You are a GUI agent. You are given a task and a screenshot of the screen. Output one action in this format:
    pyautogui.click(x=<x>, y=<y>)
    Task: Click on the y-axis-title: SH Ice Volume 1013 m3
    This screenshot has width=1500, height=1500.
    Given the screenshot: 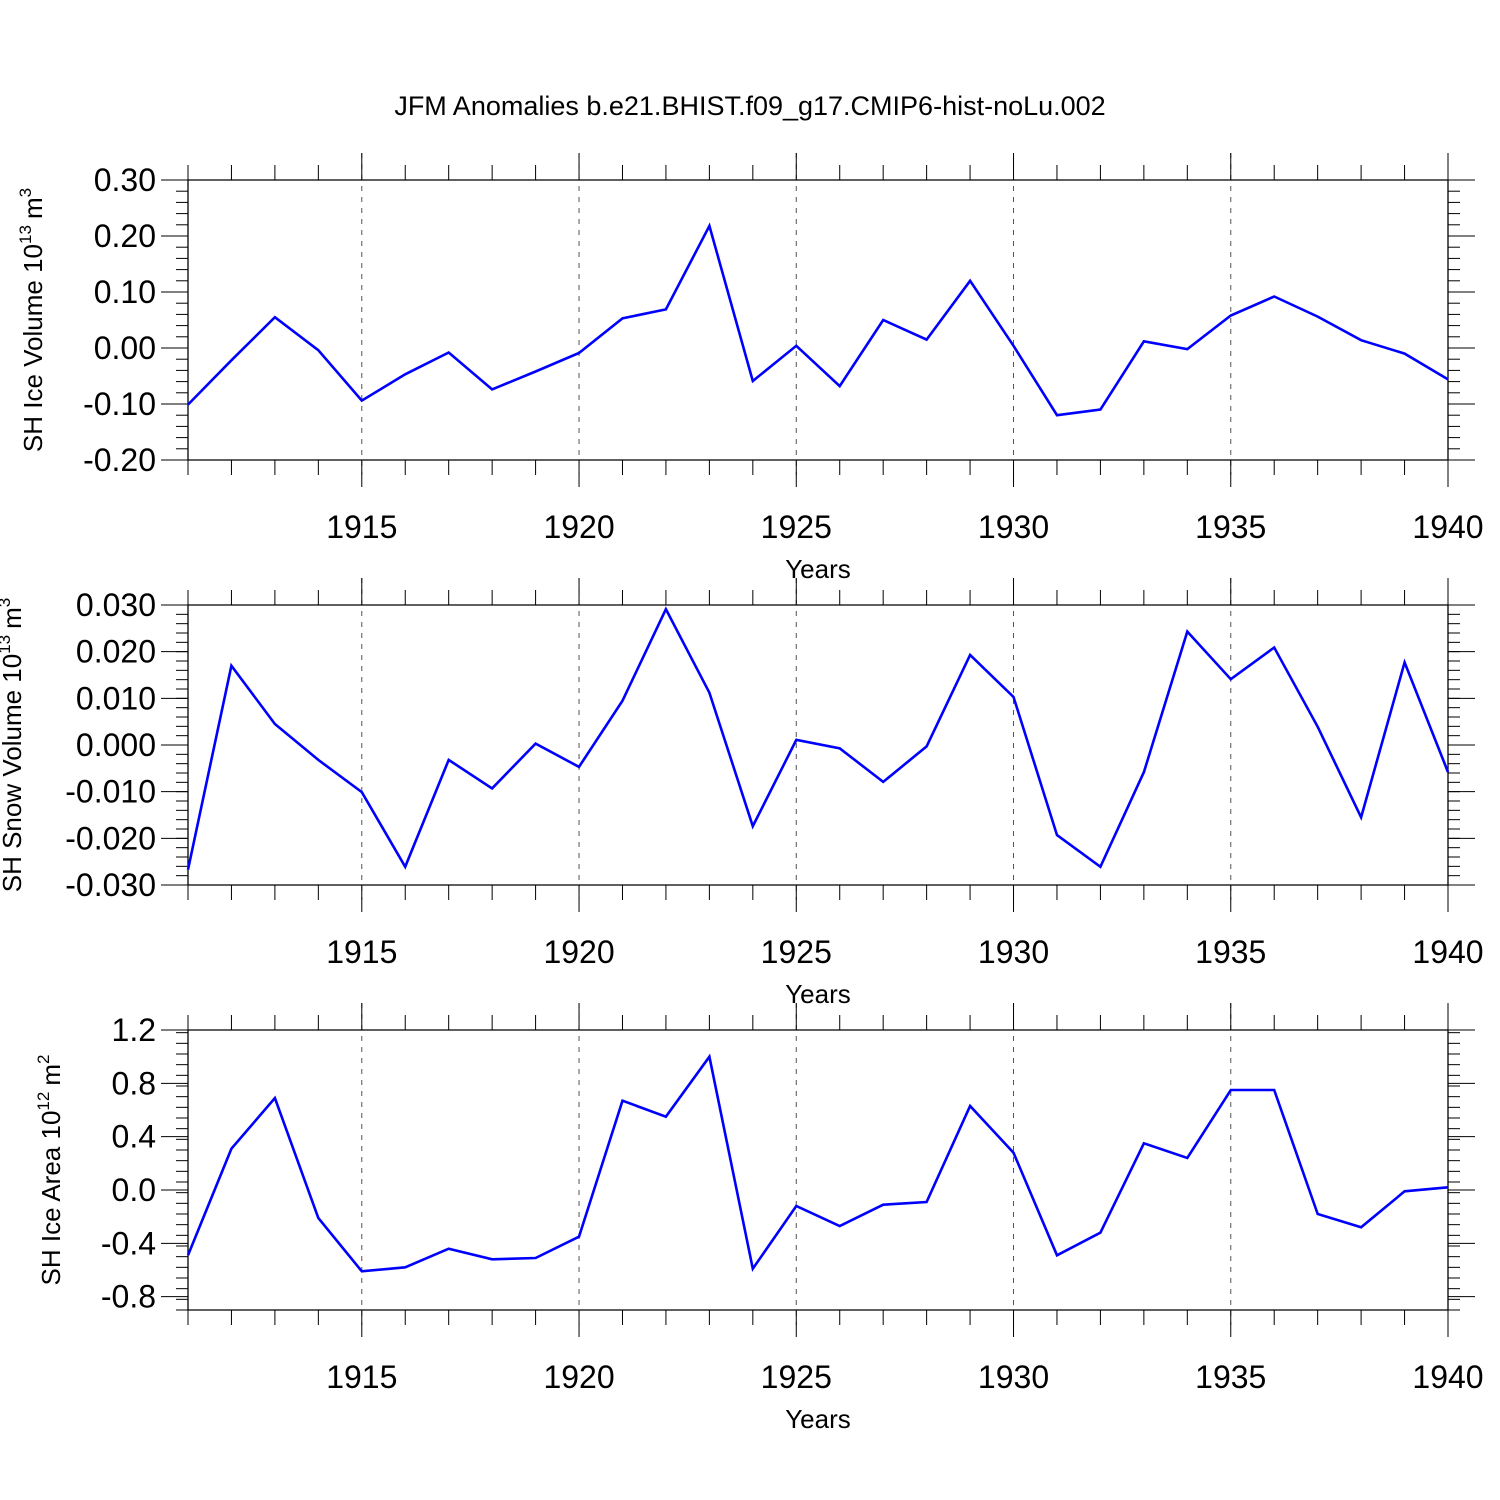 What is the action you would take?
    pyautogui.click(x=32, y=320)
    